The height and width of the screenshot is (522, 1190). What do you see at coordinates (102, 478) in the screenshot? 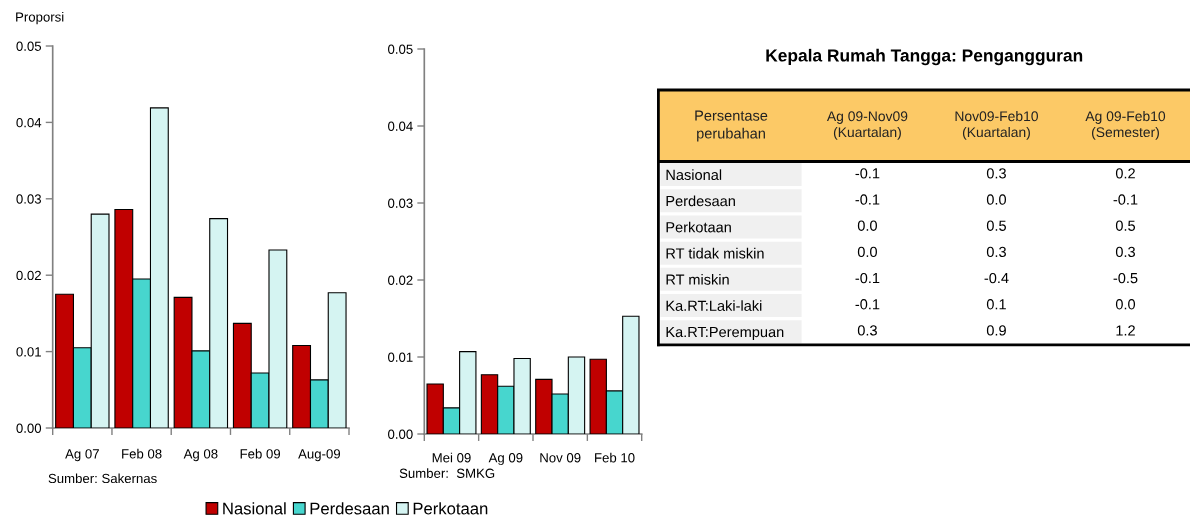
I see `text: Sumber: Sakernas` at bounding box center [102, 478].